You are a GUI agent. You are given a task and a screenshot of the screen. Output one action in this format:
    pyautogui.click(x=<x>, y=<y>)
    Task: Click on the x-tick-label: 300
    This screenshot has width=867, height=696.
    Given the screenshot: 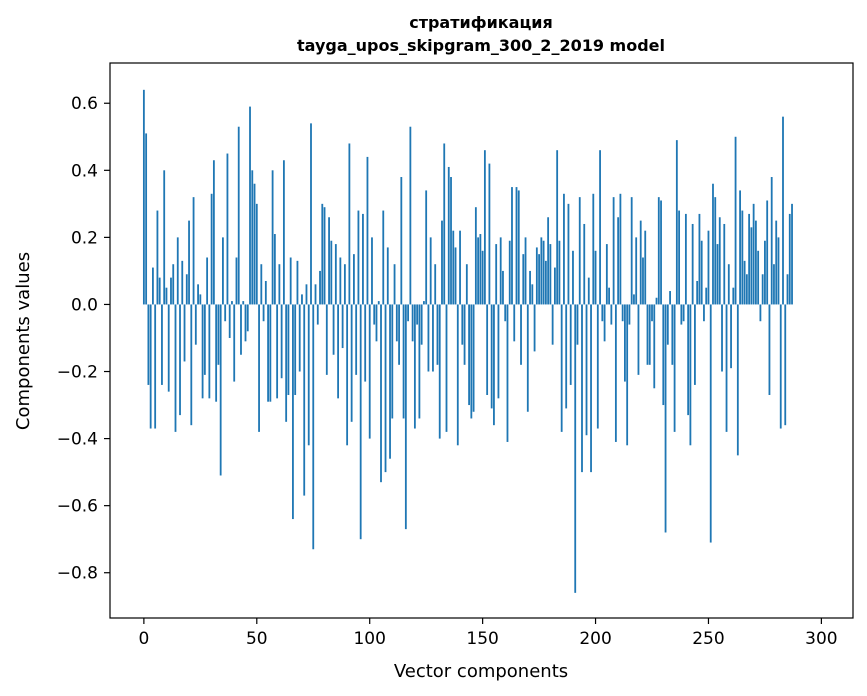 What is the action you would take?
    pyautogui.click(x=821, y=639)
    